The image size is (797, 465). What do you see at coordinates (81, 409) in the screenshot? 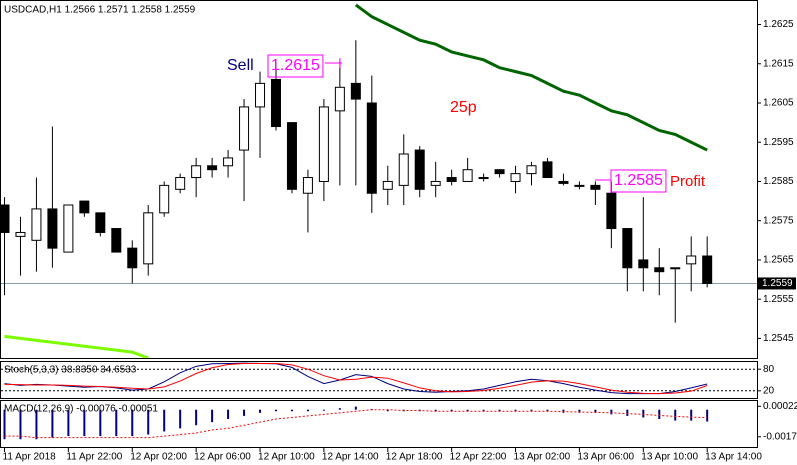
I see `macd-title: MACD(12,26,9) -0.00076 -0.00051` at bounding box center [81, 409].